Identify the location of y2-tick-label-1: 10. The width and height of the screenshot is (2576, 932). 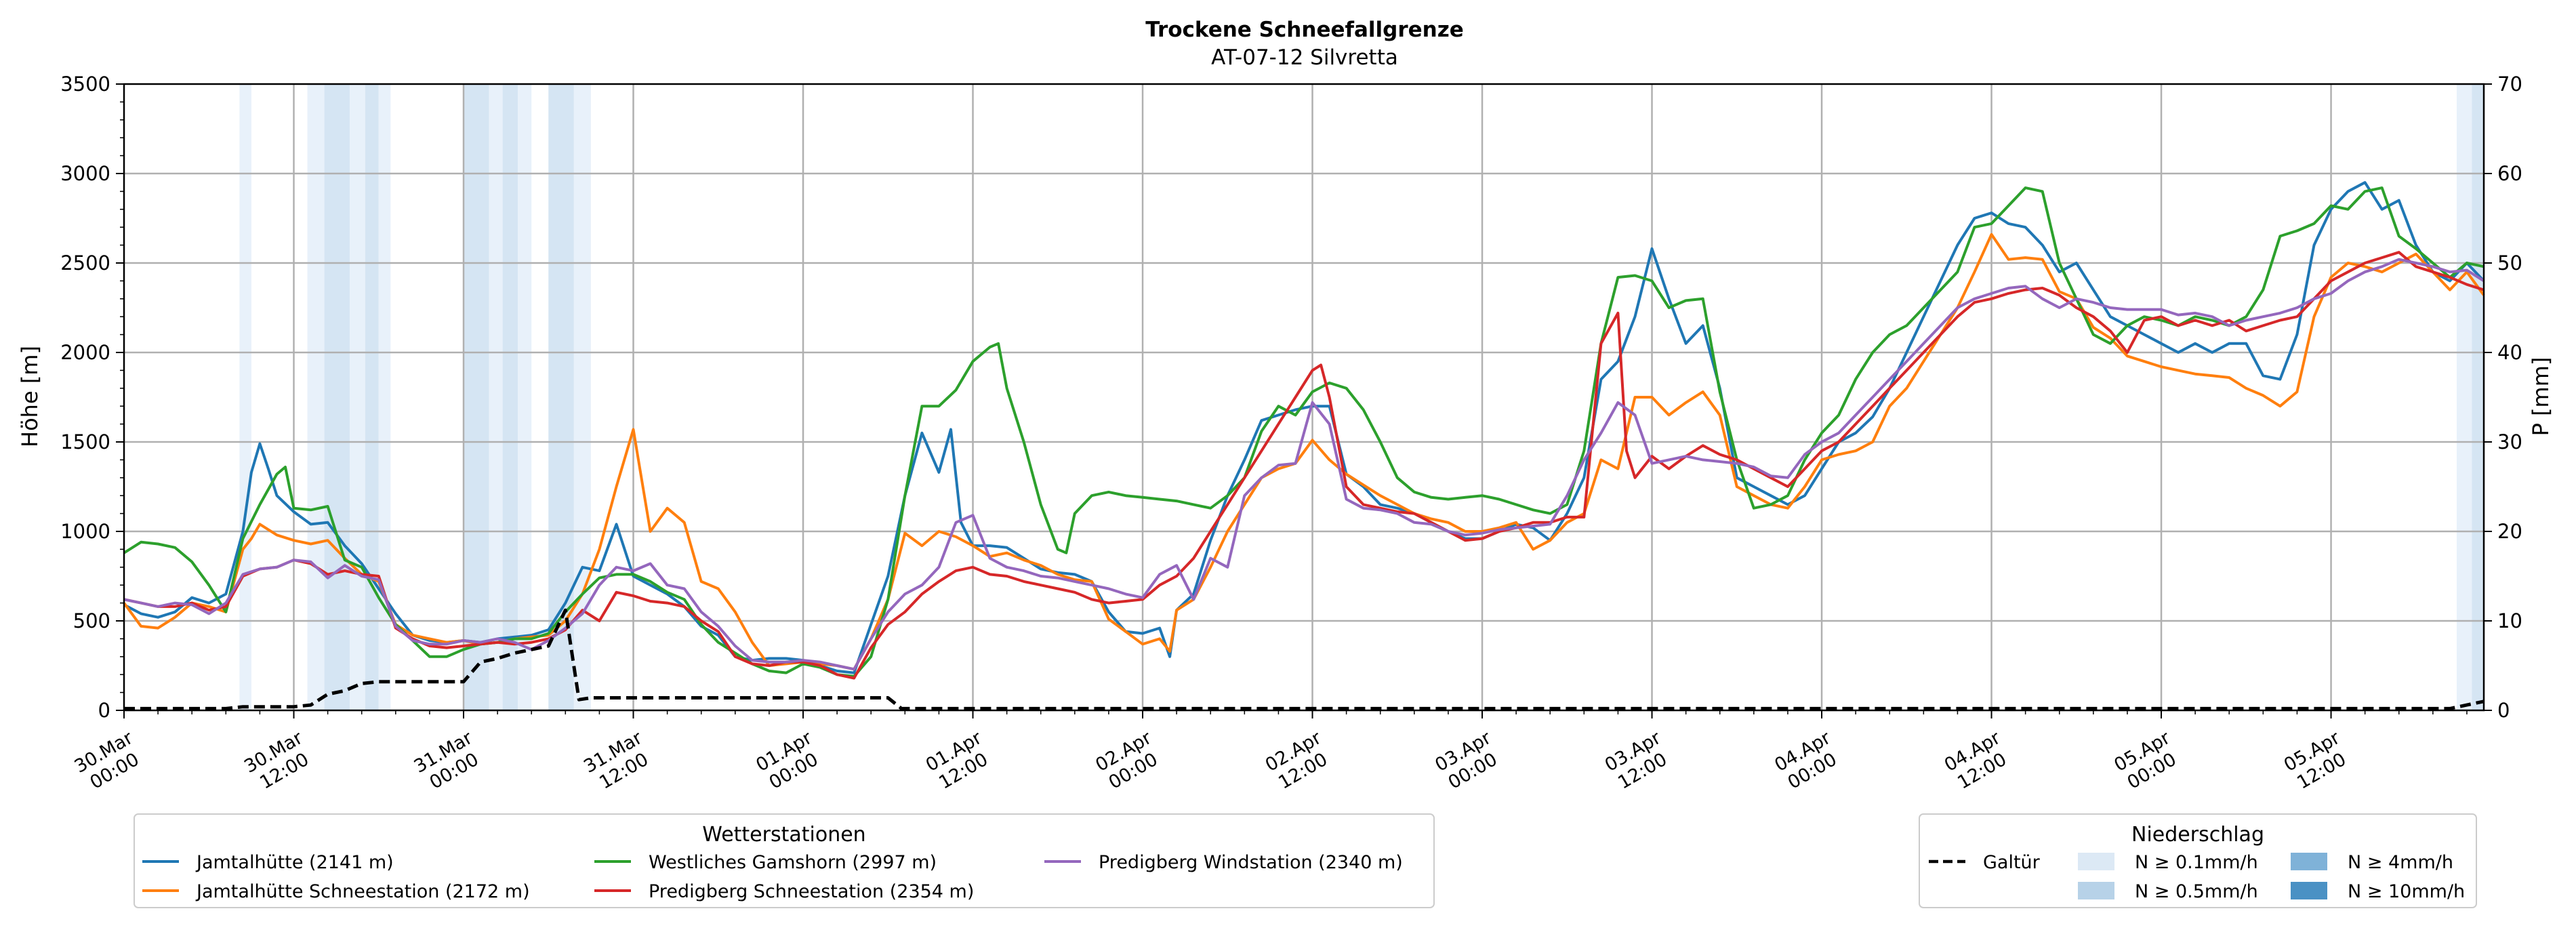
(2510, 620).